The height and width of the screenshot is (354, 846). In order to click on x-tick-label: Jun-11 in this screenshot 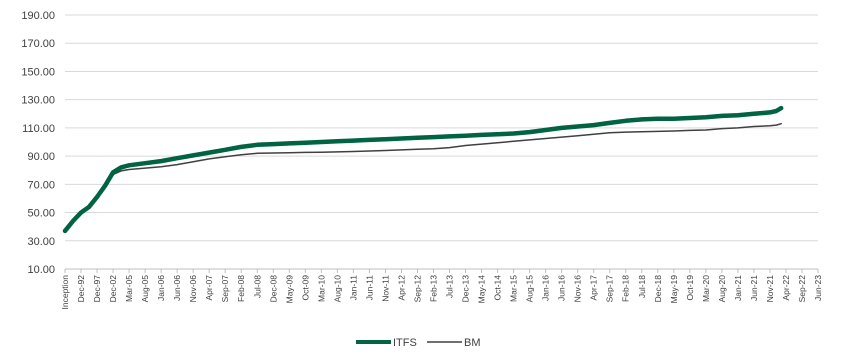, I will do `click(369, 288)`.